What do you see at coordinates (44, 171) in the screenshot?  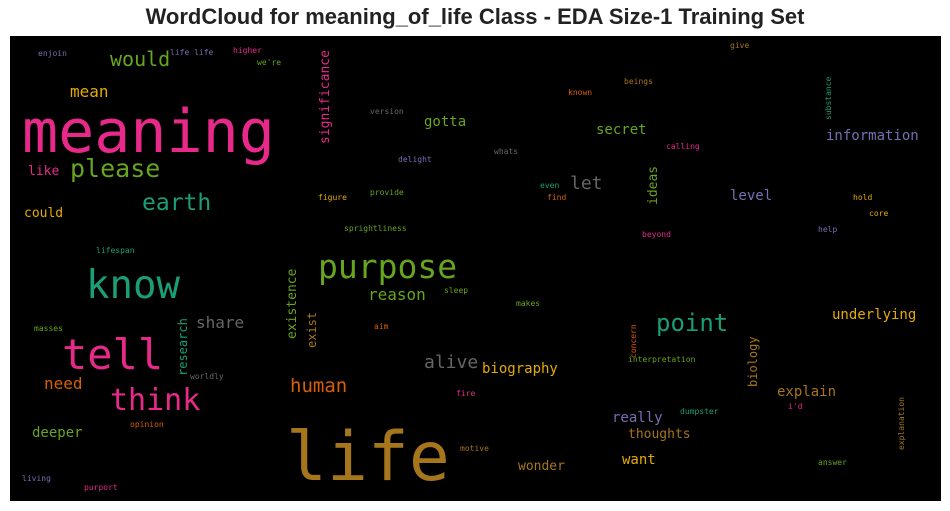 I see `word-like: like` at bounding box center [44, 171].